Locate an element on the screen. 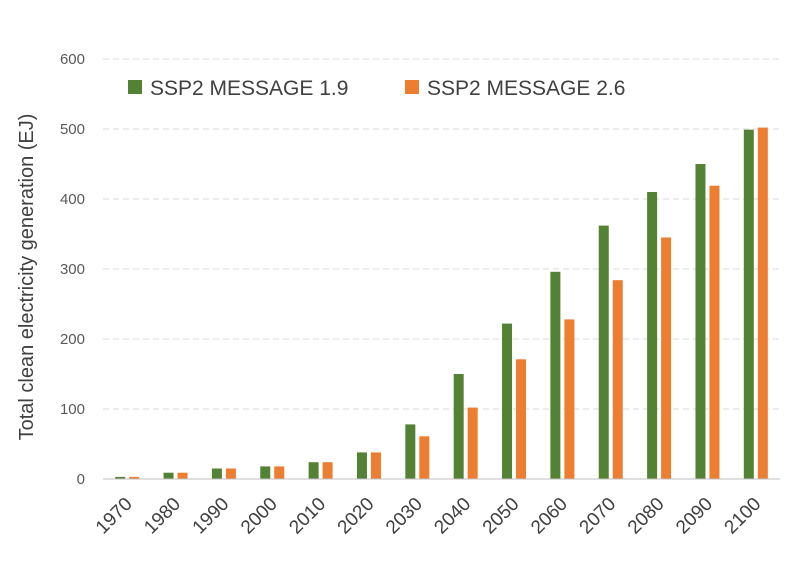 Image resolution: width=804 pixels, height=564 pixels. y-axis-tick-labels: 0 100 200 300 400 500 600 is located at coordinates (72, 269).